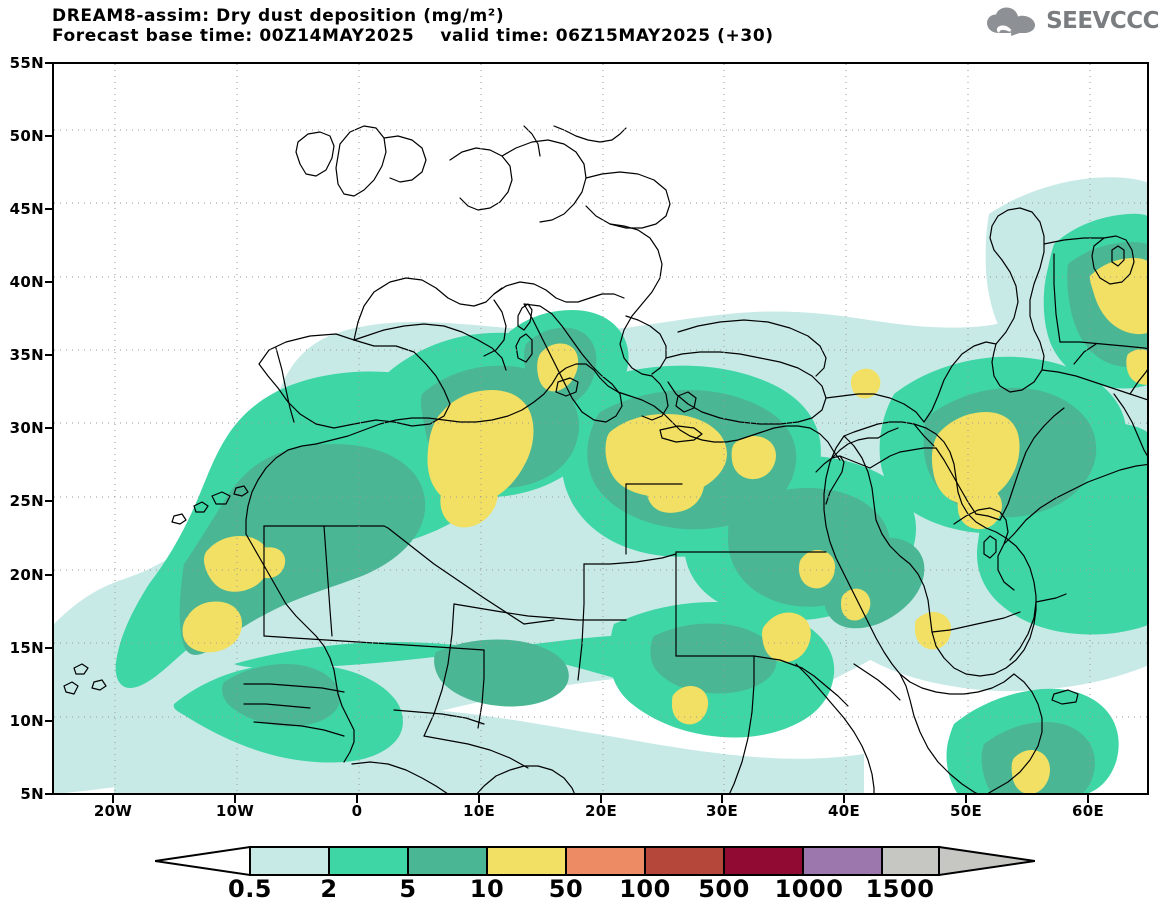  I want to click on x-tick-label: 40E, so click(844, 811).